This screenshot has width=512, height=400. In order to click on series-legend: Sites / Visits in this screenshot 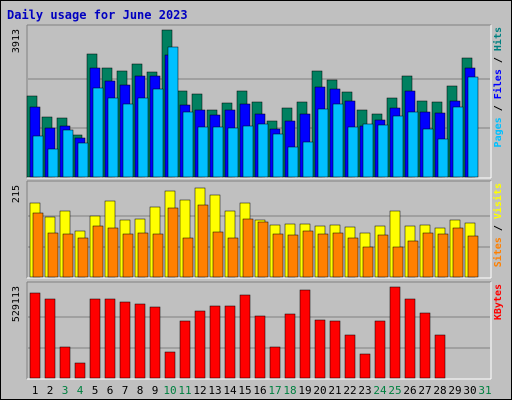, I will do `click(498, 225)`.